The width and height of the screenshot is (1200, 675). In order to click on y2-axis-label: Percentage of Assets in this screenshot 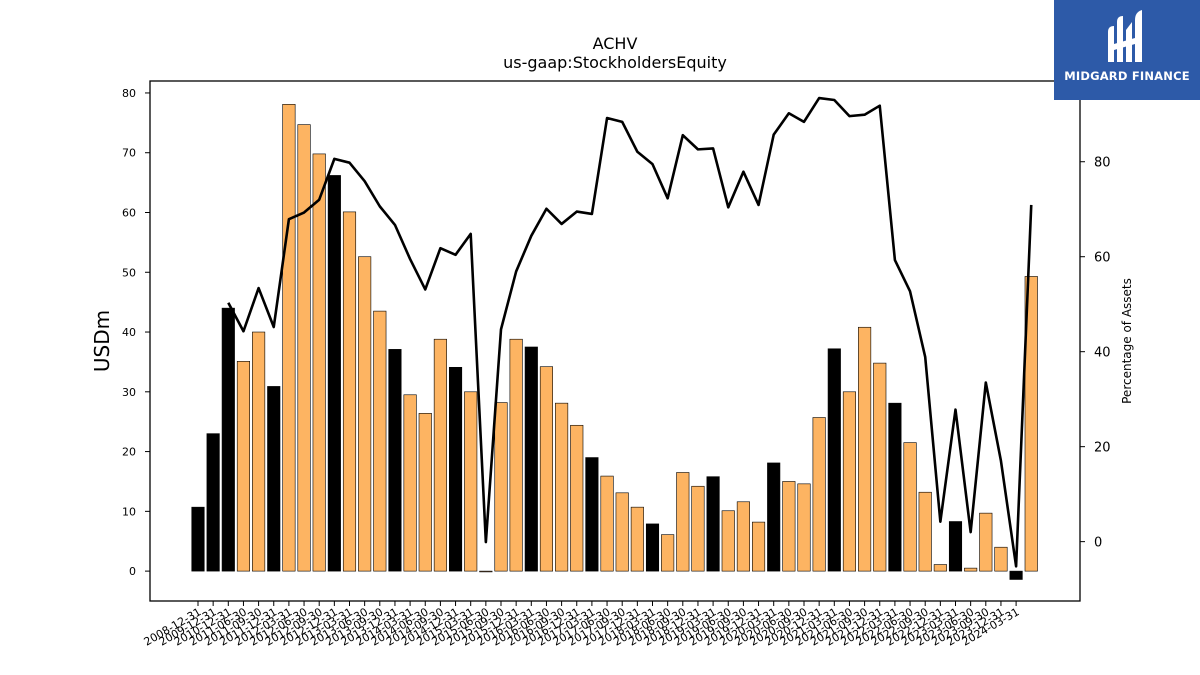, I will do `click(1127, 341)`.